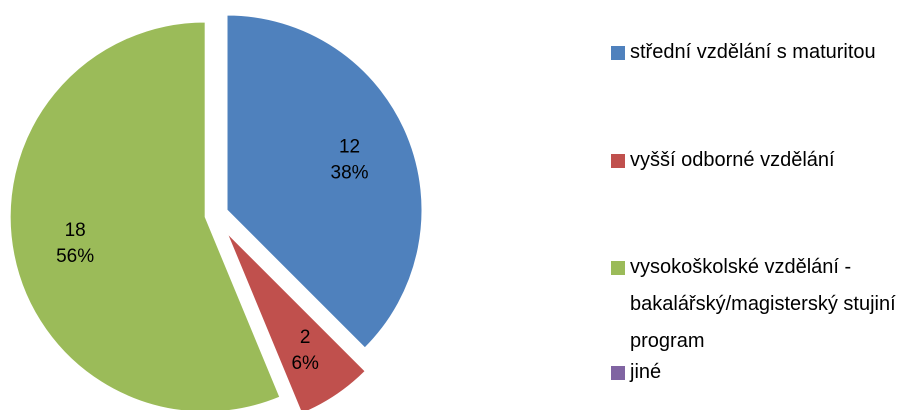 This screenshot has width=922, height=410. Describe the element at coordinates (296, 321) in the screenshot. I see `pie-slice` at that location.